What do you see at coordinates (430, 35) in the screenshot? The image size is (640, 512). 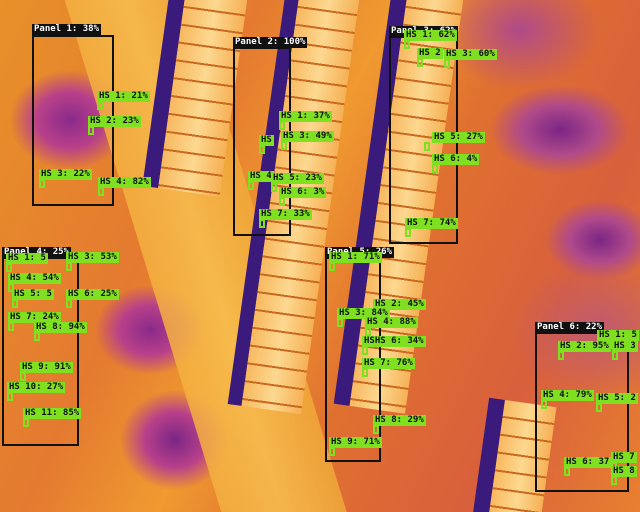 I see `hotspot-label: HS 1: 62%` at bounding box center [430, 35].